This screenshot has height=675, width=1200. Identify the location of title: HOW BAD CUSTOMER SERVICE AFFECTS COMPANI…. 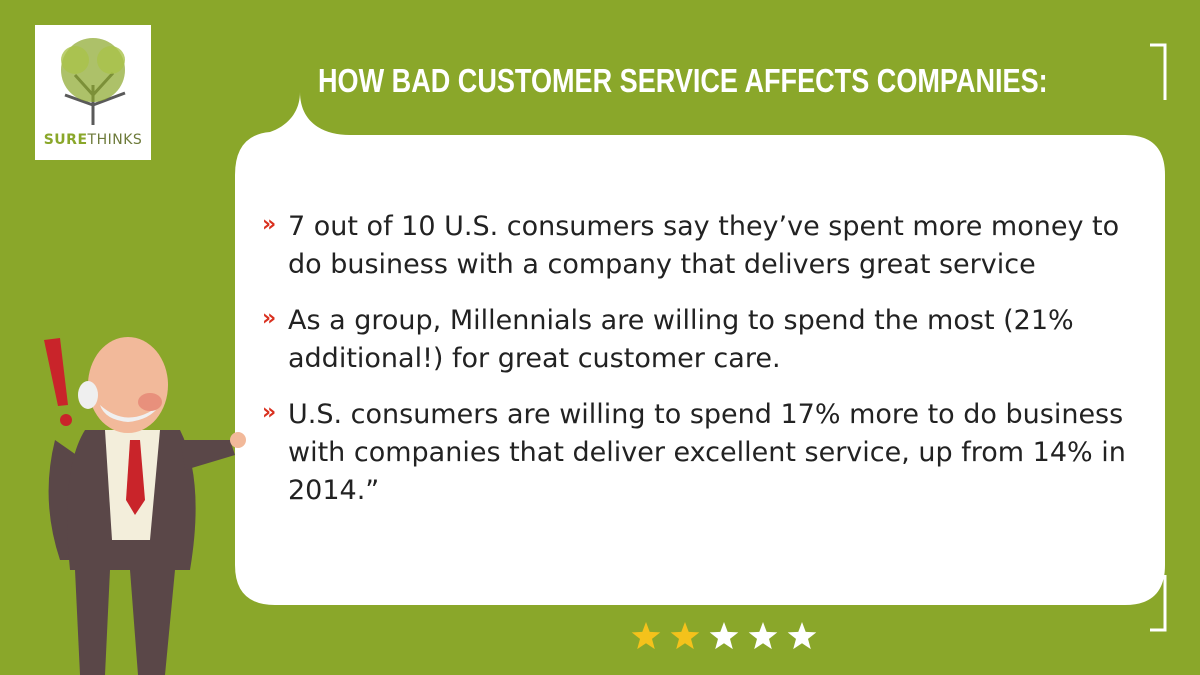
(683, 80).